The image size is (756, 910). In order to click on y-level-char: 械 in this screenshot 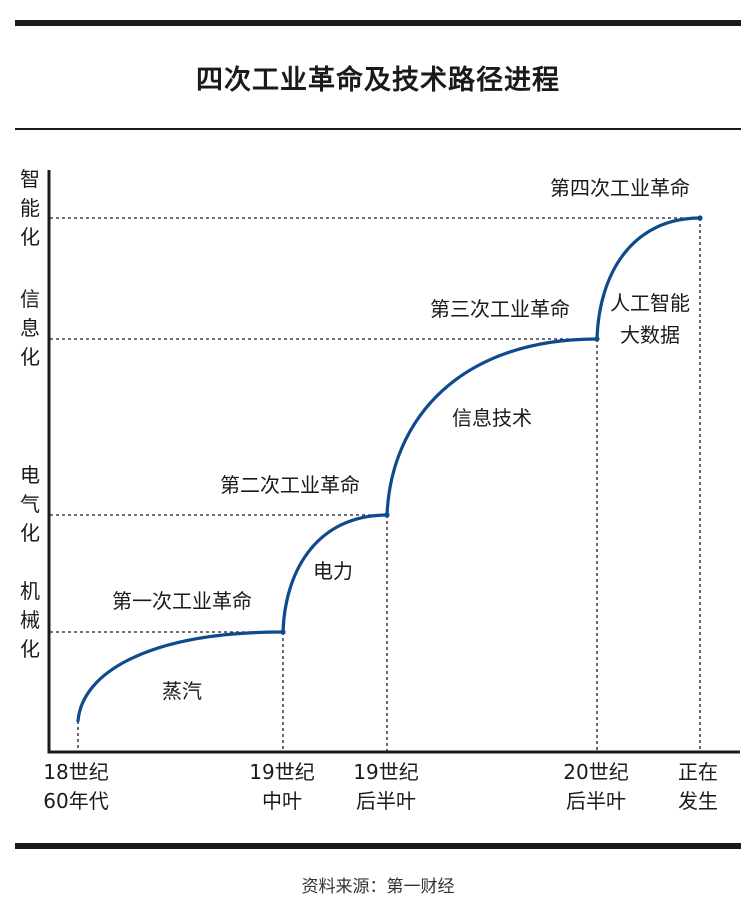, I will do `click(30, 620)`.